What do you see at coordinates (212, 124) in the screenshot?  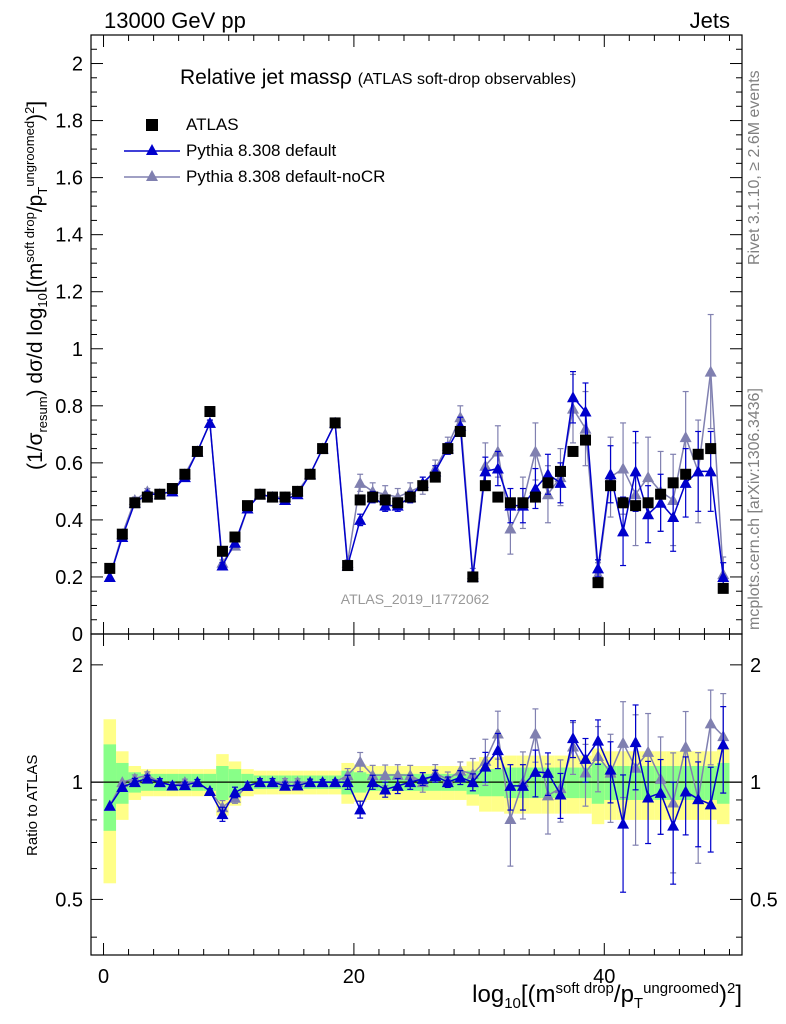 I see `legend-label-atlas: ATLAS` at bounding box center [212, 124].